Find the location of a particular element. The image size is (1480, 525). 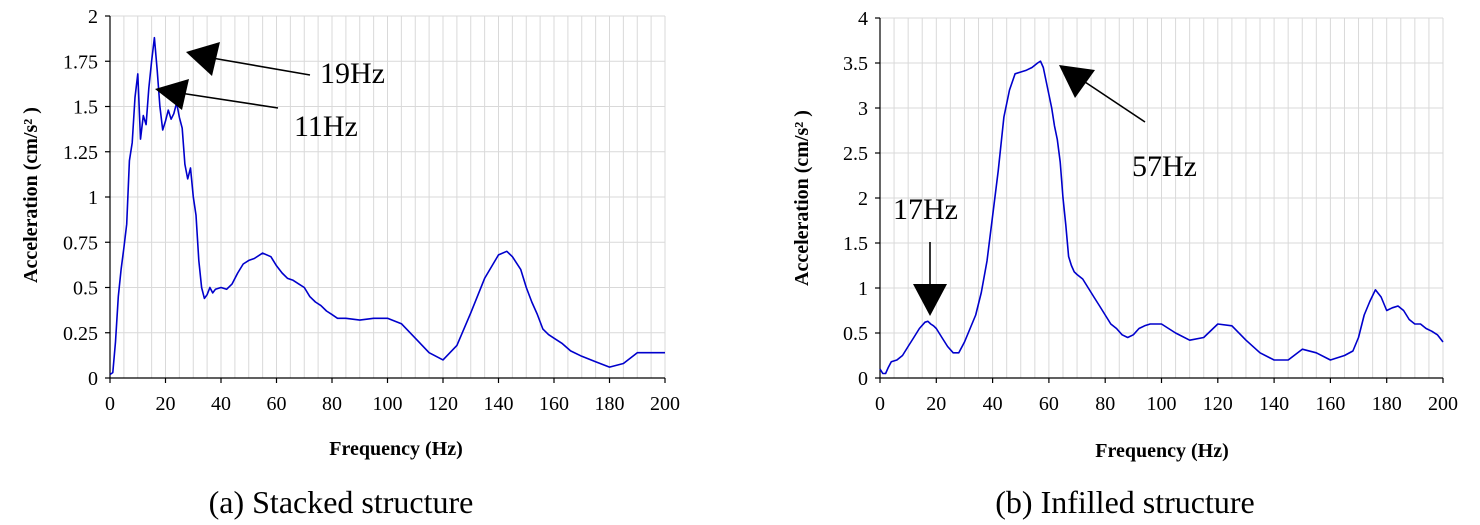

chart-b-x-tick-label: 120 is located at coordinates (1218, 404).